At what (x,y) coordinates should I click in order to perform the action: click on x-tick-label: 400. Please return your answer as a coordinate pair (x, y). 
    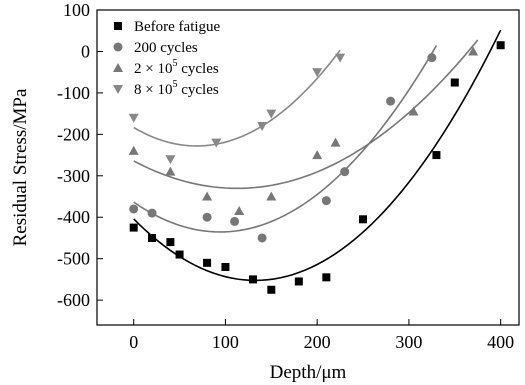
    Looking at the image, I should click on (500, 342).